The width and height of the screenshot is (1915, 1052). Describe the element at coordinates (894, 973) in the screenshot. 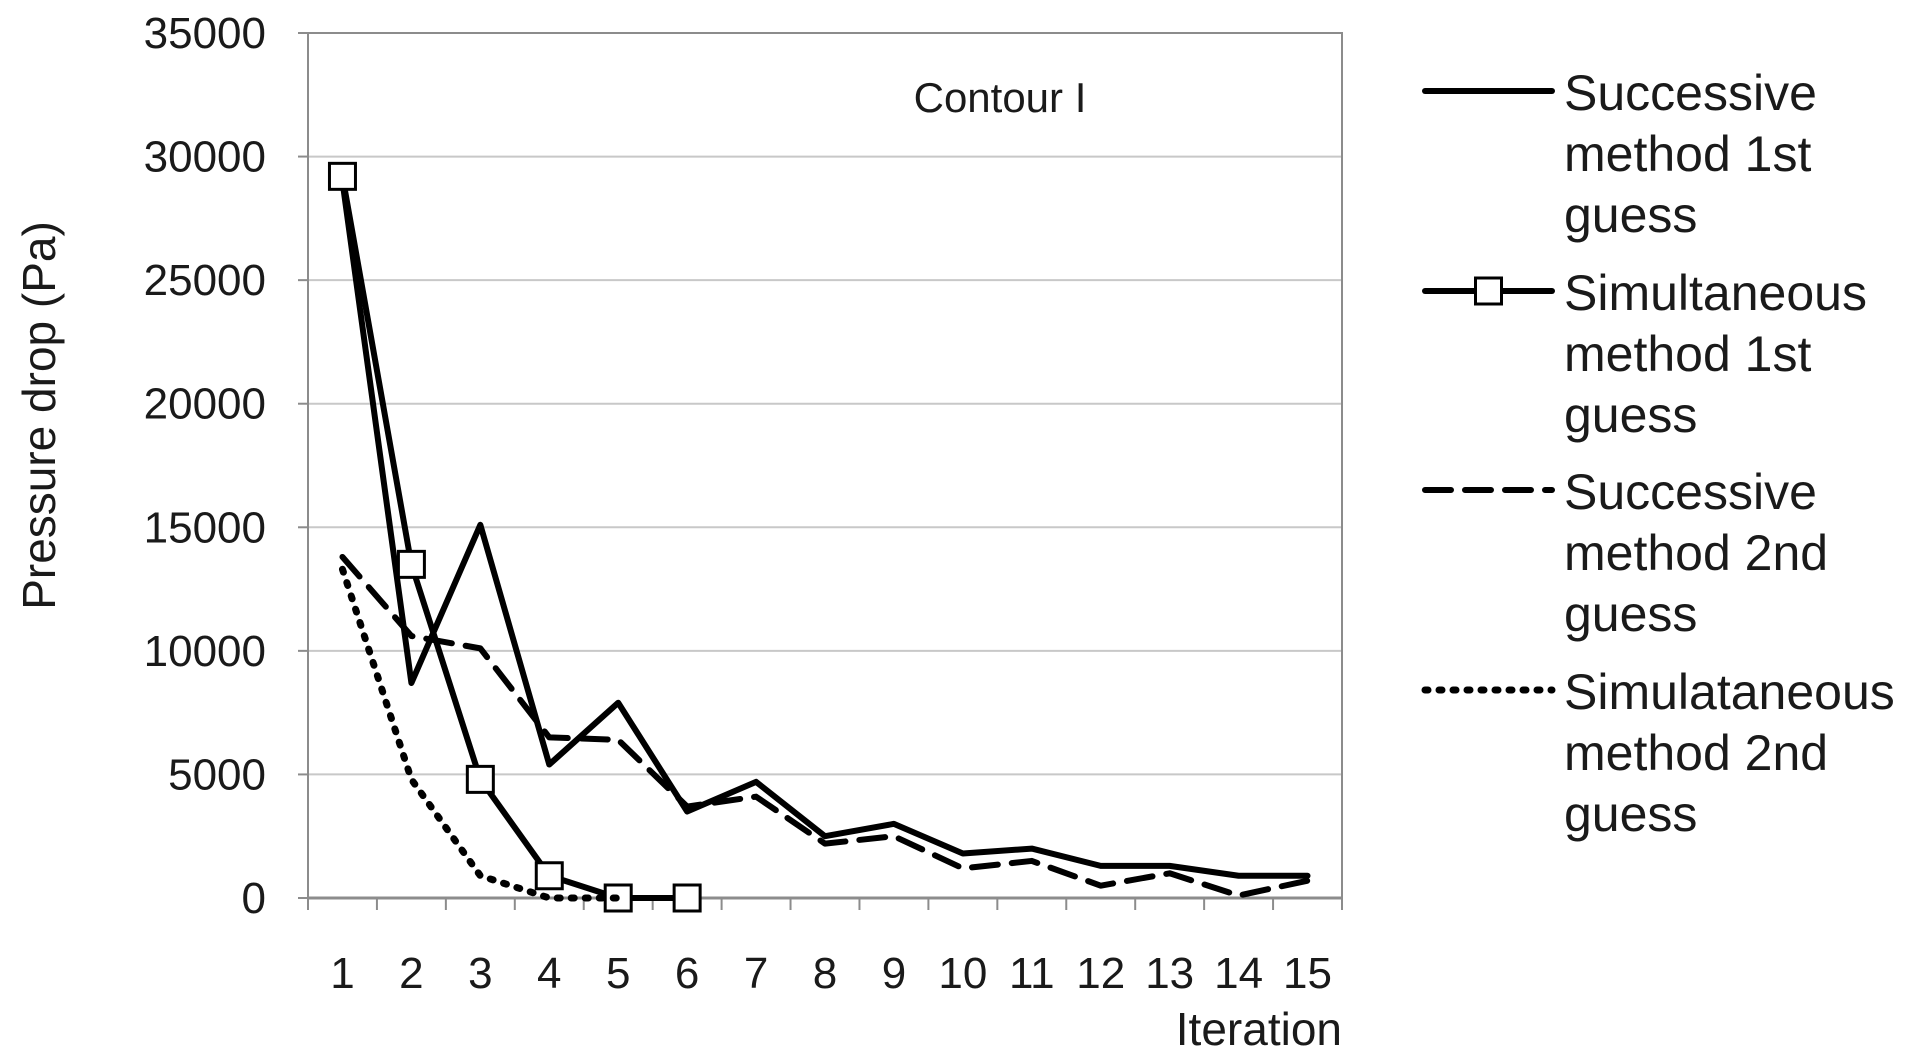

I see `x-tick-label: 9` at that location.